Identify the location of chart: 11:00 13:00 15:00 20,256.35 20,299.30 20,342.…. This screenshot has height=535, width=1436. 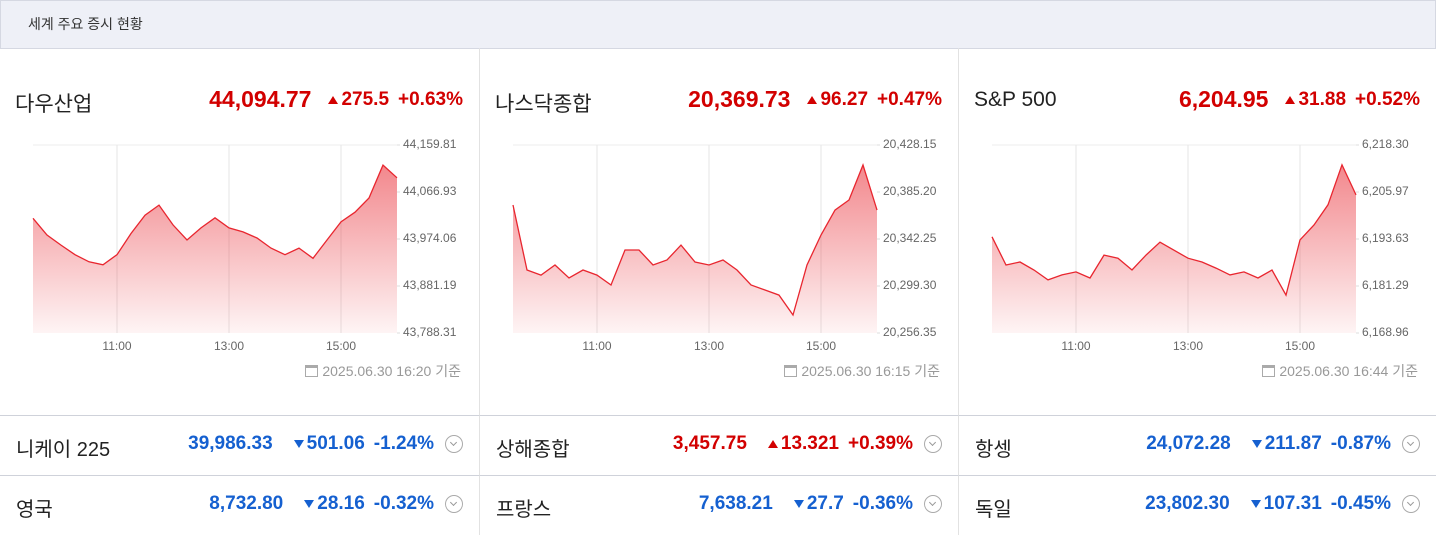
(724, 245).